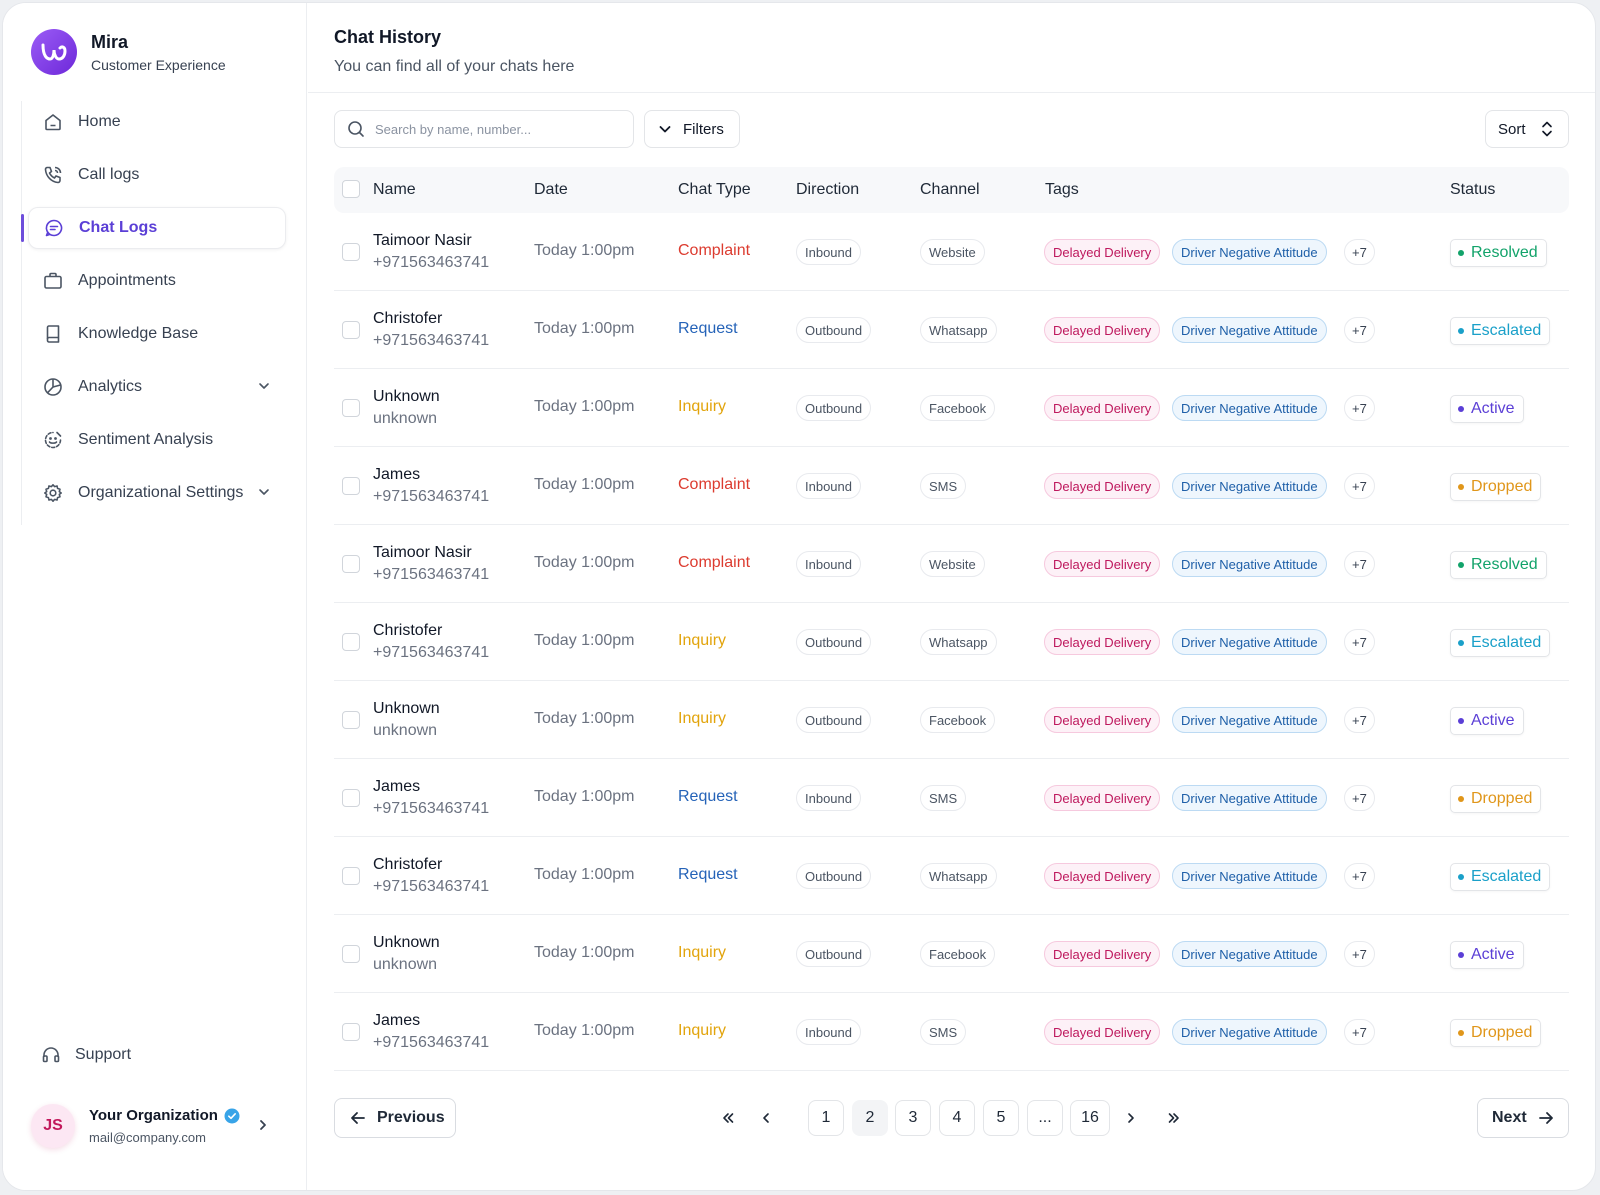 Image resolution: width=1600 pixels, height=1195 pixels. I want to click on gear-icon, so click(53, 493).